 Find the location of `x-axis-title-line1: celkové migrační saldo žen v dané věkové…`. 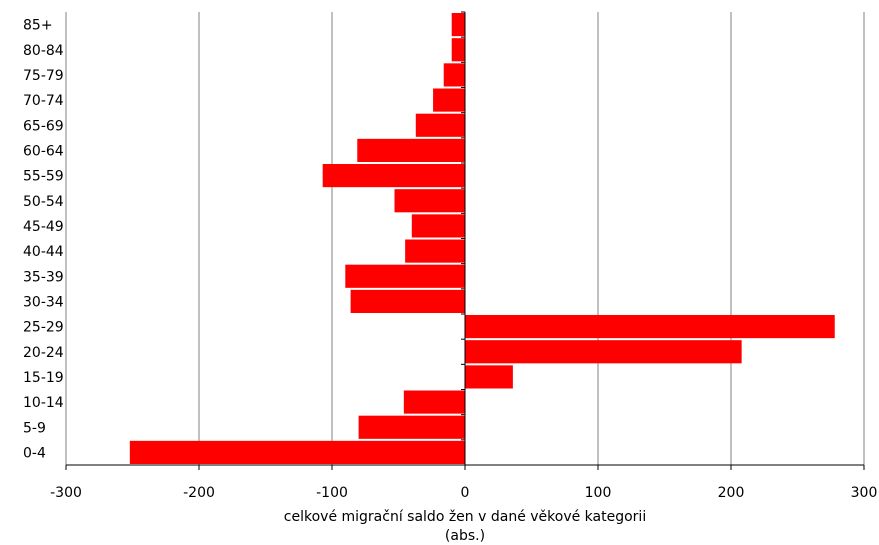

x-axis-title-line1: celkové migrační saldo žen v dané věkové… is located at coordinates (465, 517).